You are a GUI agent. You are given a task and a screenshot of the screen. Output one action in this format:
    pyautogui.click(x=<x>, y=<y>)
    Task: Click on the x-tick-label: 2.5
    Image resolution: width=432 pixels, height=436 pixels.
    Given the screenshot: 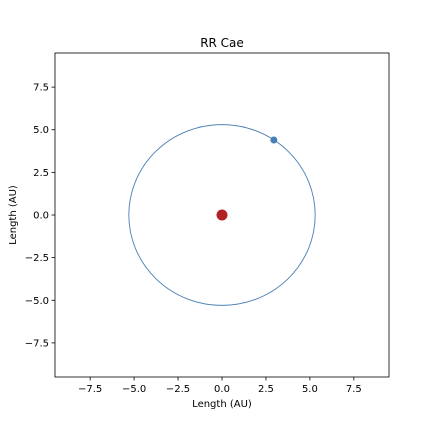 What is the action you would take?
    pyautogui.click(x=266, y=389)
    